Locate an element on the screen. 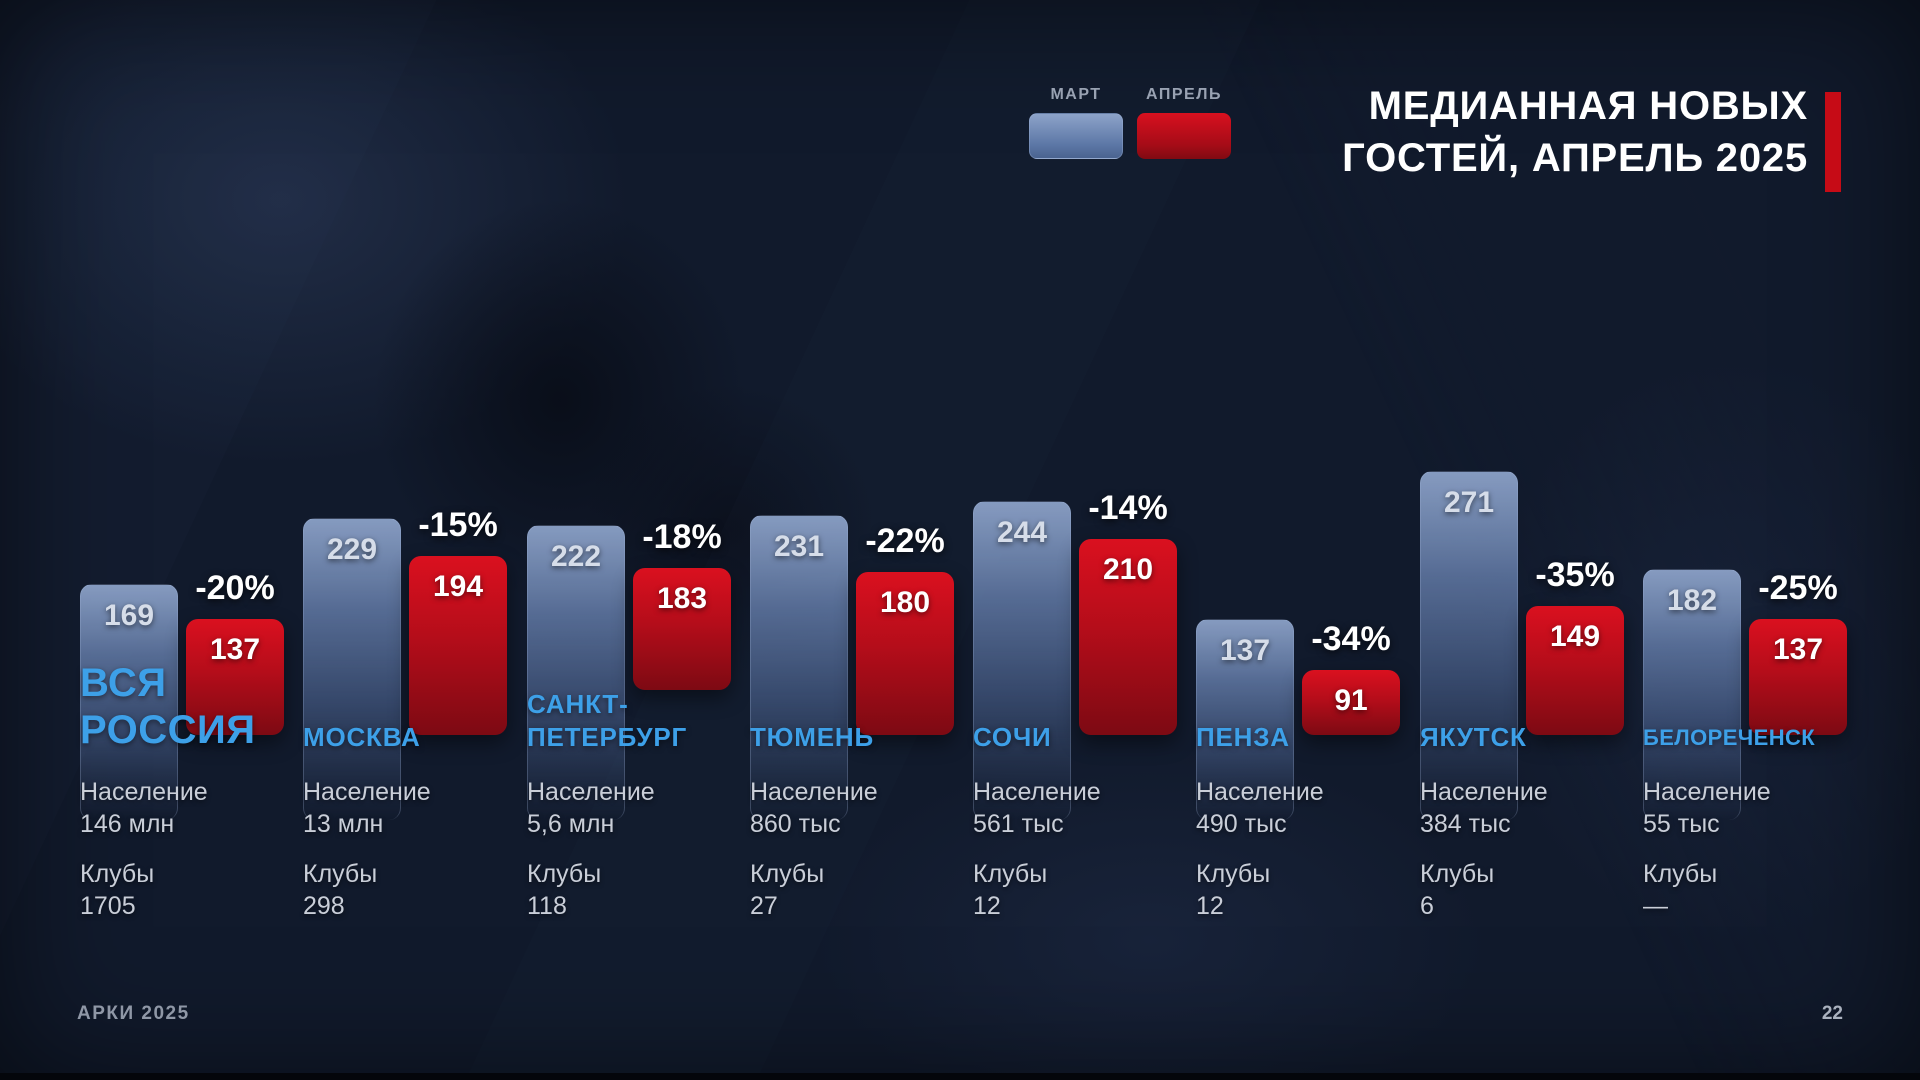  city-label: МОСКВА is located at coordinates (362, 737).